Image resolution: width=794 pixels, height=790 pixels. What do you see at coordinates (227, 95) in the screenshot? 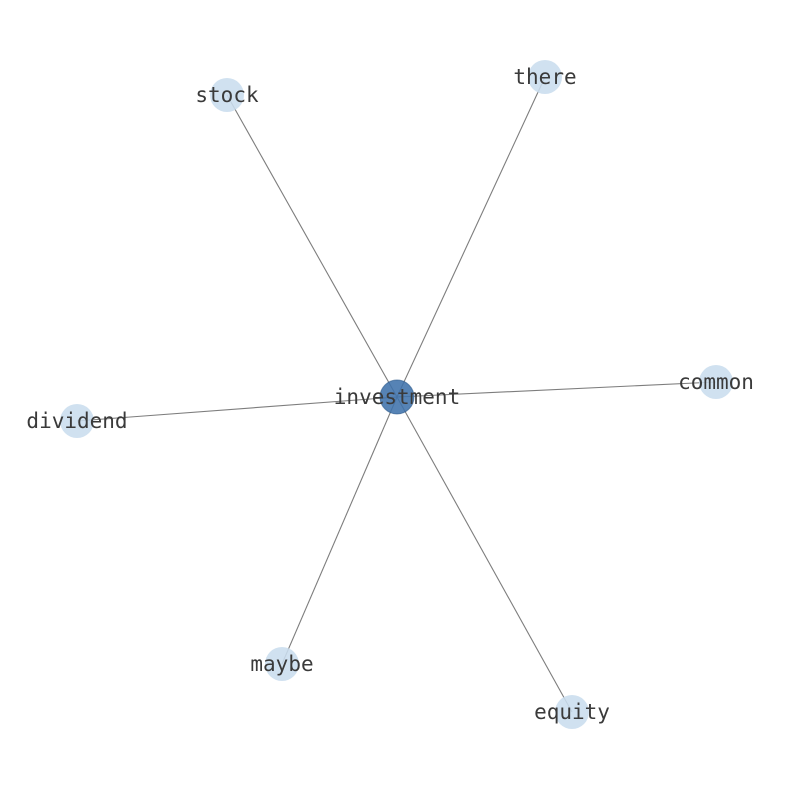
I see `graph-node-stock` at bounding box center [227, 95].